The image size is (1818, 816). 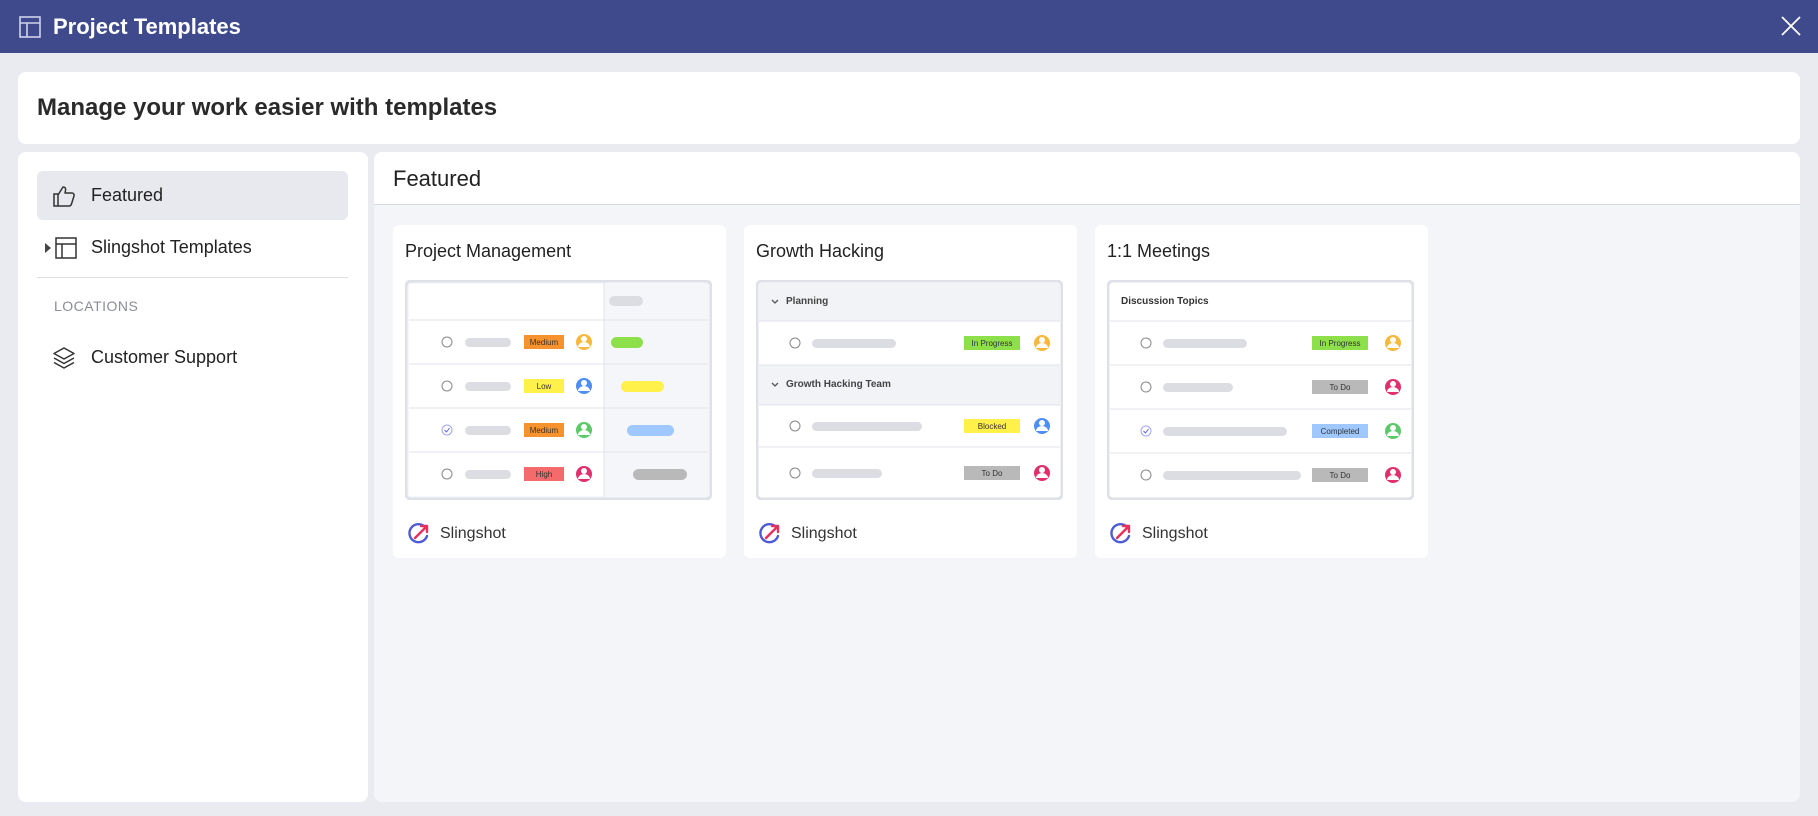 What do you see at coordinates (1340, 431) in the screenshot?
I see `status-badge: Completed` at bounding box center [1340, 431].